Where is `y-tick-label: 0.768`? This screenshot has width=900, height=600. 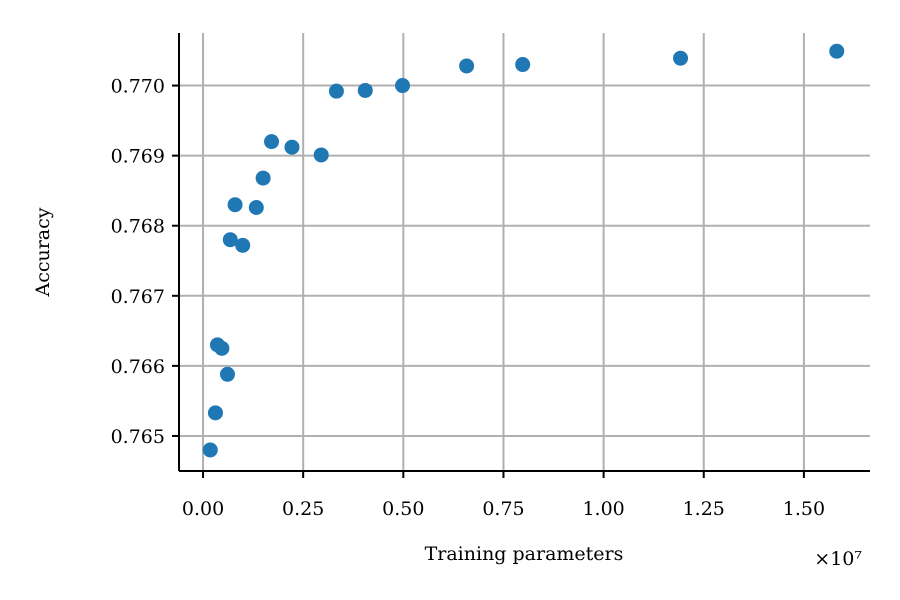
y-tick-label: 0.768 is located at coordinates (138, 227).